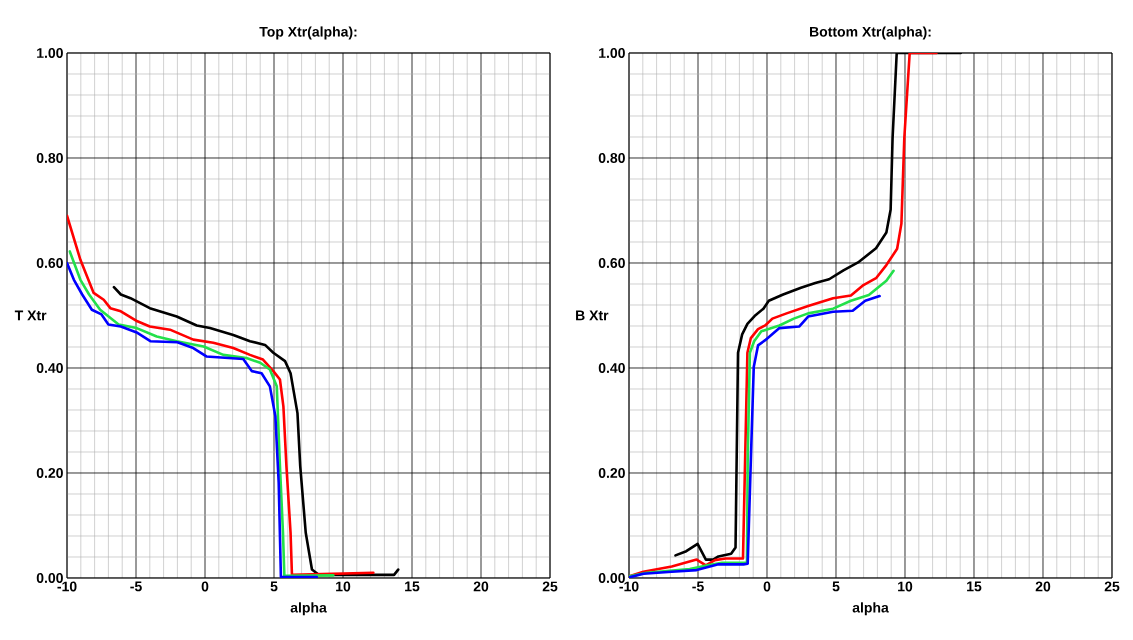  Describe the element at coordinates (308, 33) in the screenshot. I see `chart-title: Top Xtr(alpha):` at that location.